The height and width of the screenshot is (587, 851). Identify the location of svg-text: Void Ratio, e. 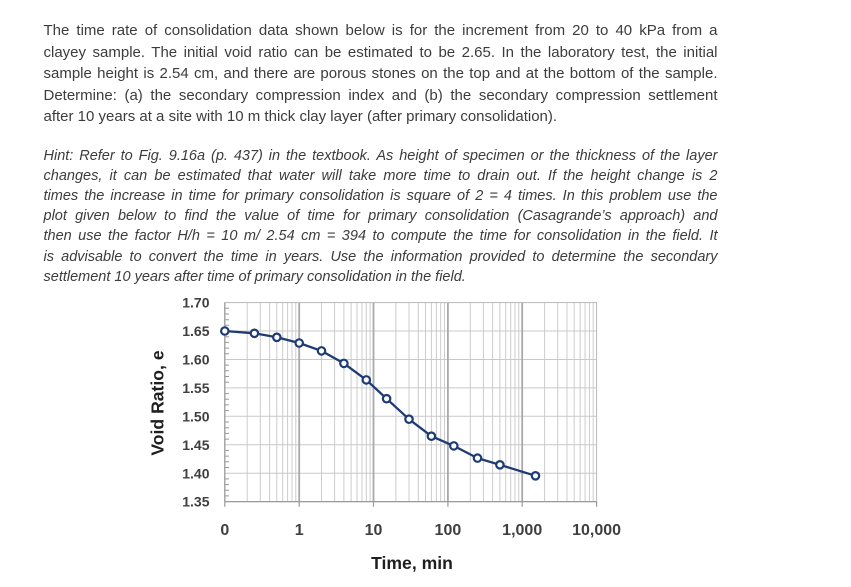
(157, 402).